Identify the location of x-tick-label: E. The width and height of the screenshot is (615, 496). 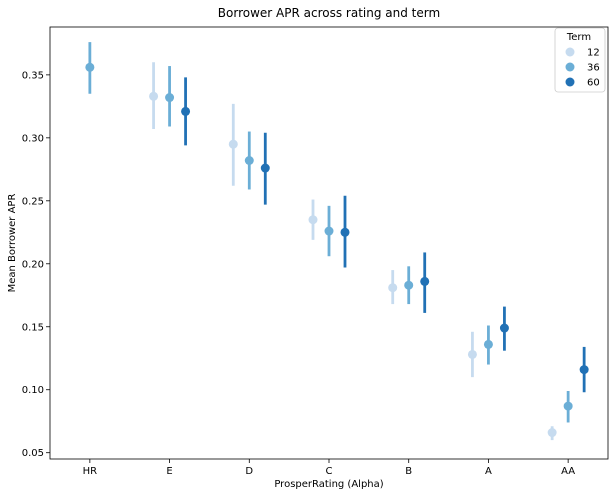
(169, 471).